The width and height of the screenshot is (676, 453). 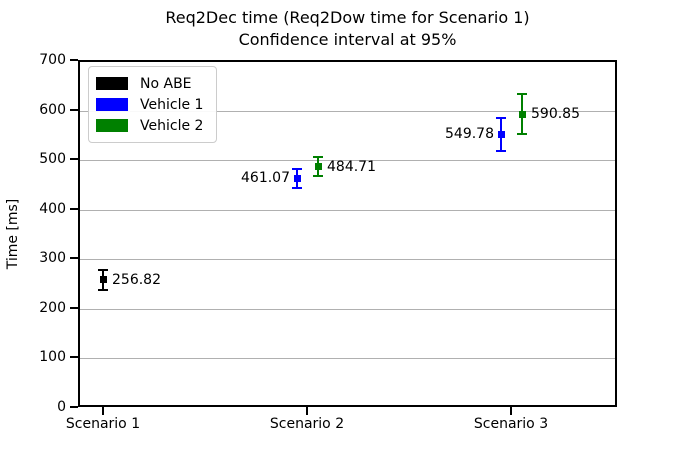 What do you see at coordinates (351, 166) in the screenshot?
I see `data-point-value-label: 484.71` at bounding box center [351, 166].